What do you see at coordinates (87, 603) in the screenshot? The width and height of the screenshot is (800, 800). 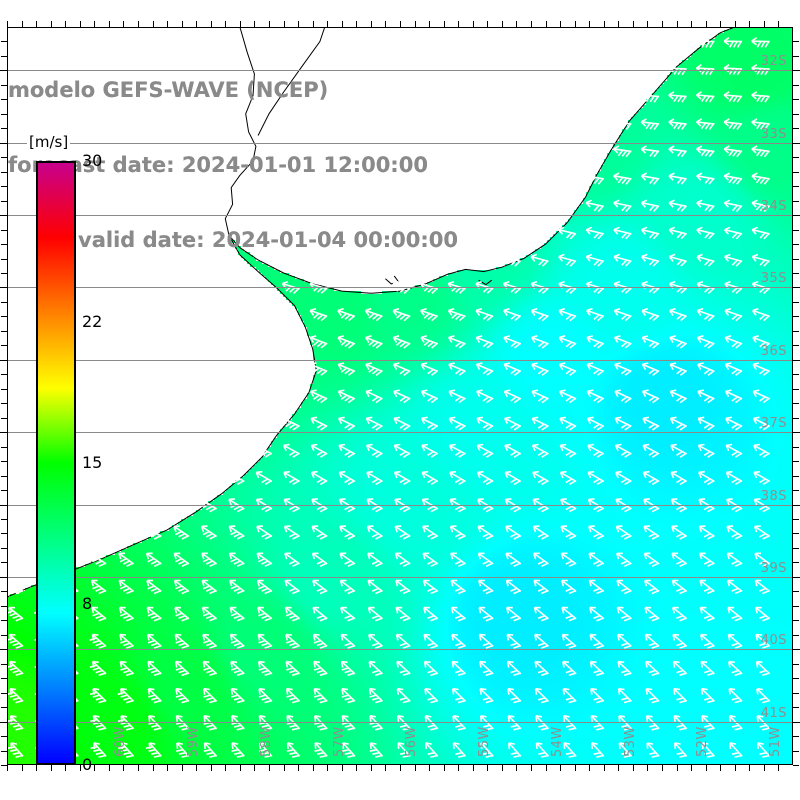 I see `colorbar-tick-8: 8` at bounding box center [87, 603].